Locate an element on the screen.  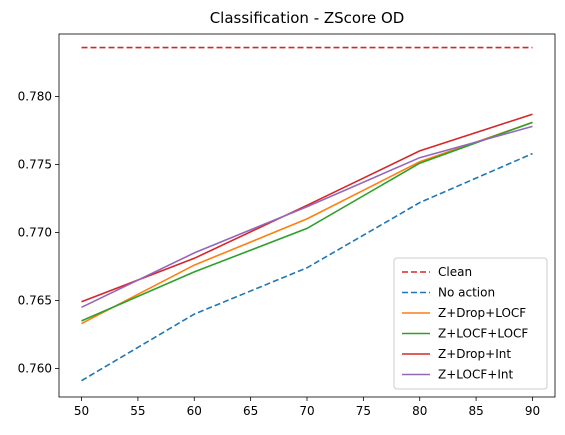
x-tick-label: 80 is located at coordinates (419, 411).